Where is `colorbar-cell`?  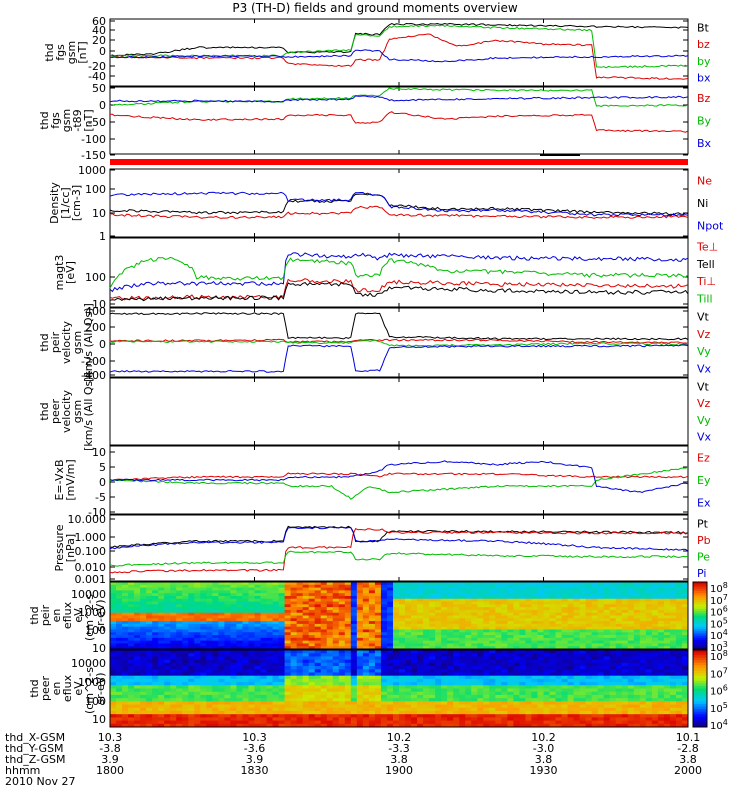 colorbar-cell is located at coordinates (700, 597).